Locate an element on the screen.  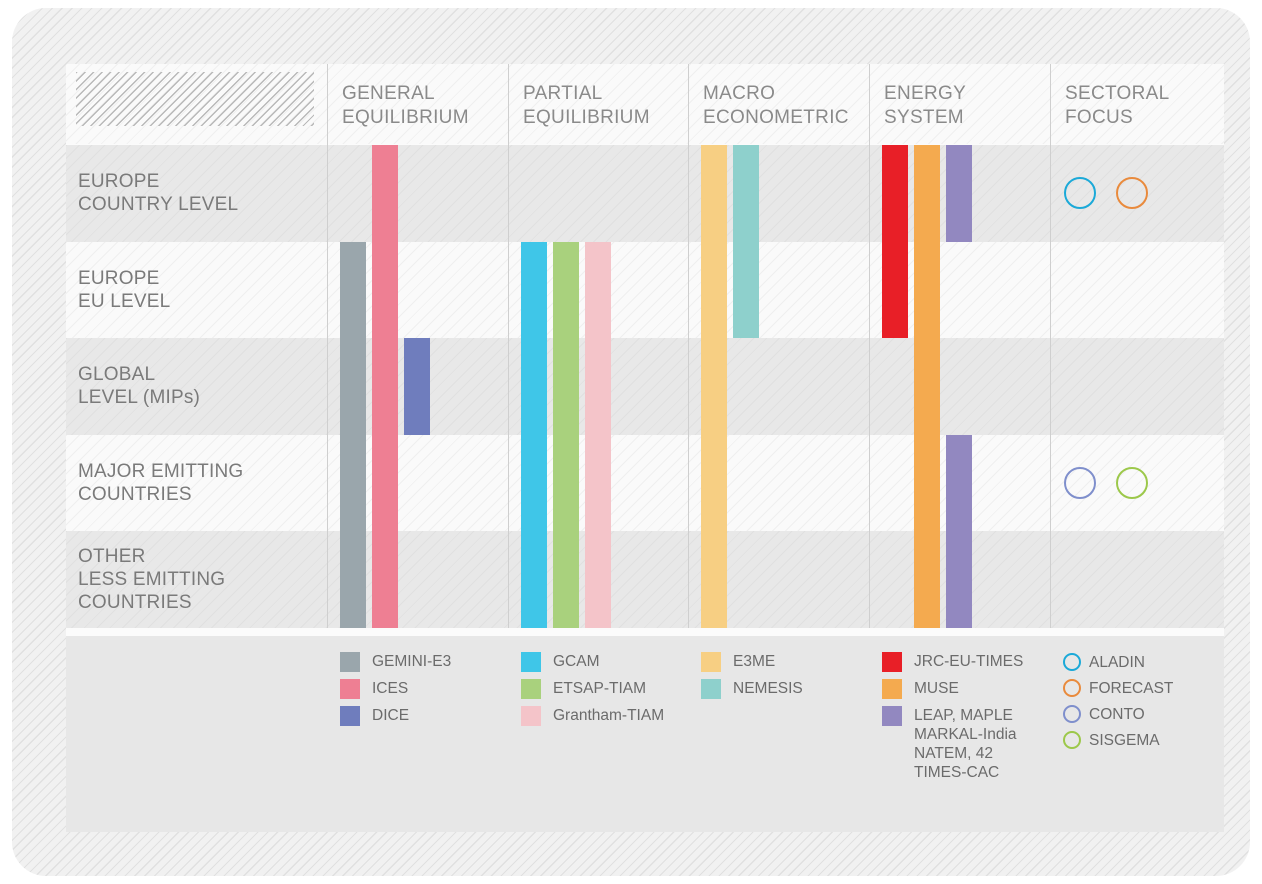
row-label: EUROPE COUNTRY LEVEL is located at coordinates (158, 193).